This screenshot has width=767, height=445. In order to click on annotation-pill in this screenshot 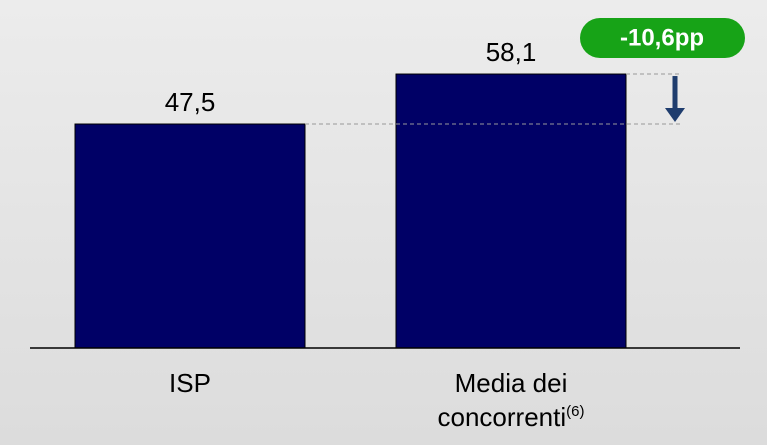, I will do `click(662, 38)`.